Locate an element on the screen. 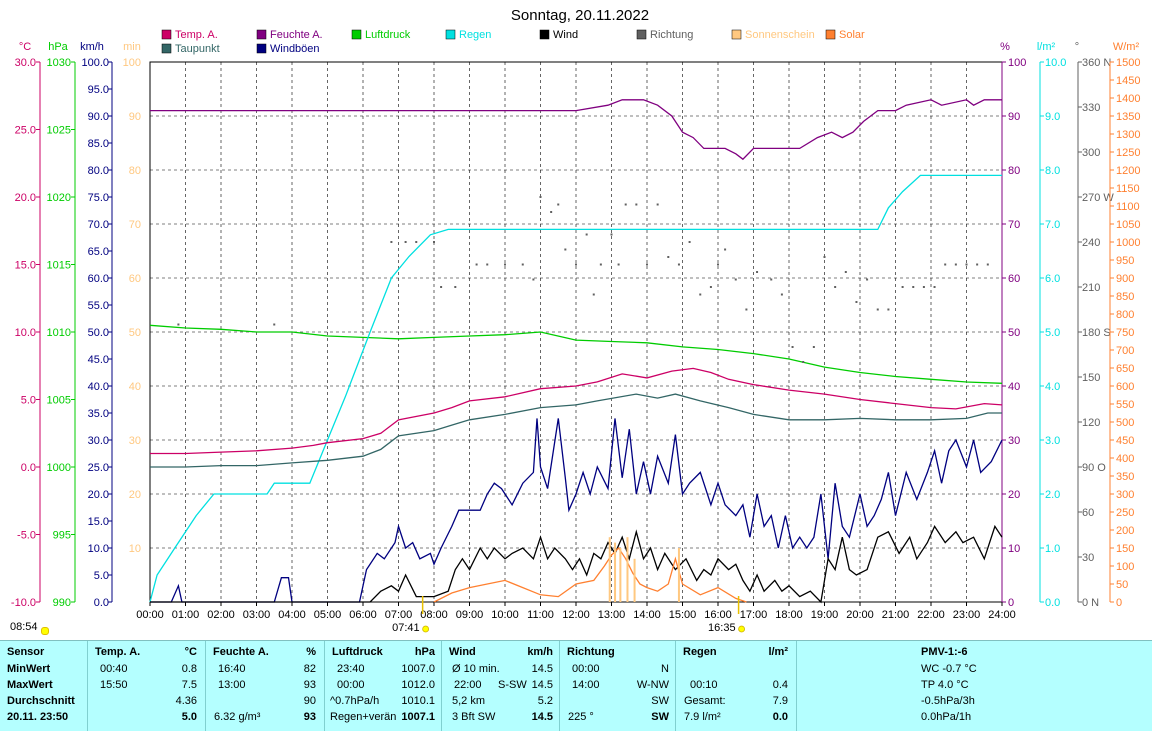 The image size is (1152, 731). series-feuchte-a-line is located at coordinates (576, 130).